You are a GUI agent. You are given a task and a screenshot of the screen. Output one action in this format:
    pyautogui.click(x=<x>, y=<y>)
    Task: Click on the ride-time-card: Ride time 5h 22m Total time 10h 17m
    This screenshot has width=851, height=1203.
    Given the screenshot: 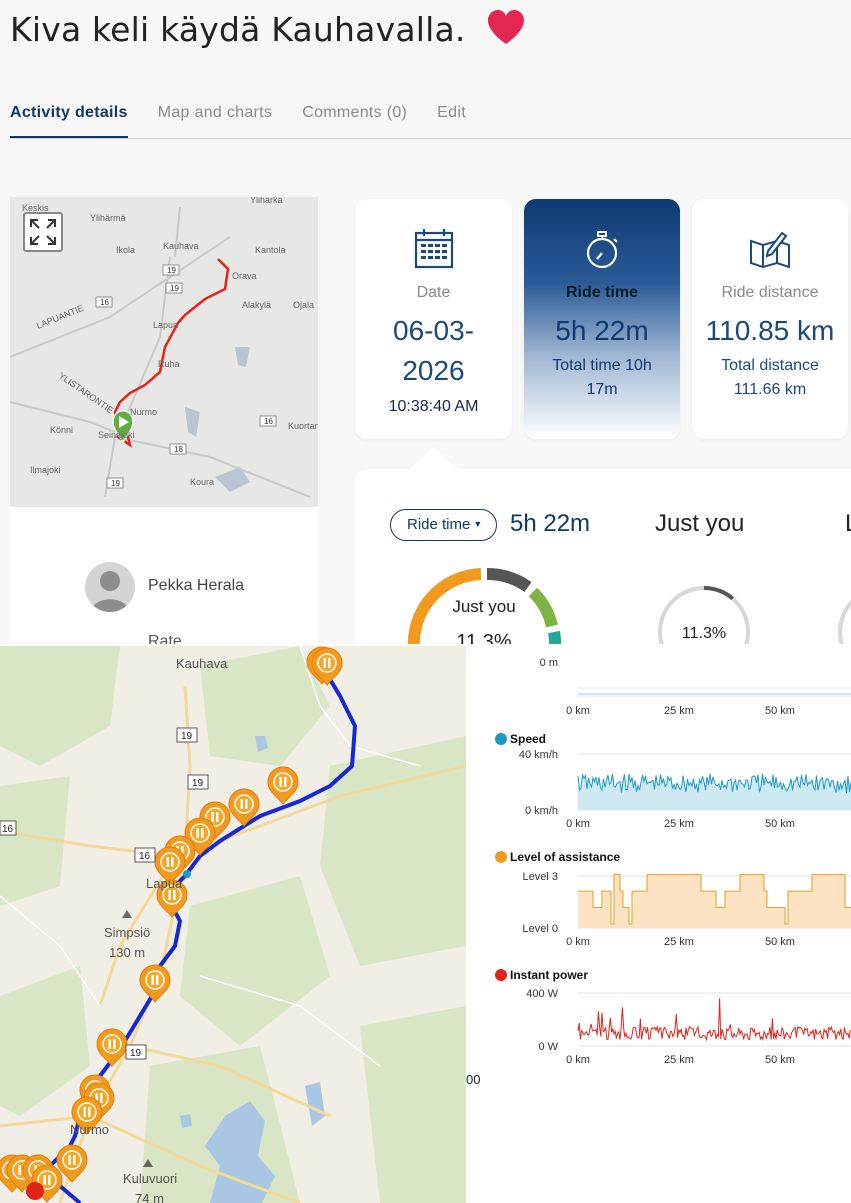 What is the action you would take?
    pyautogui.click(x=602, y=319)
    